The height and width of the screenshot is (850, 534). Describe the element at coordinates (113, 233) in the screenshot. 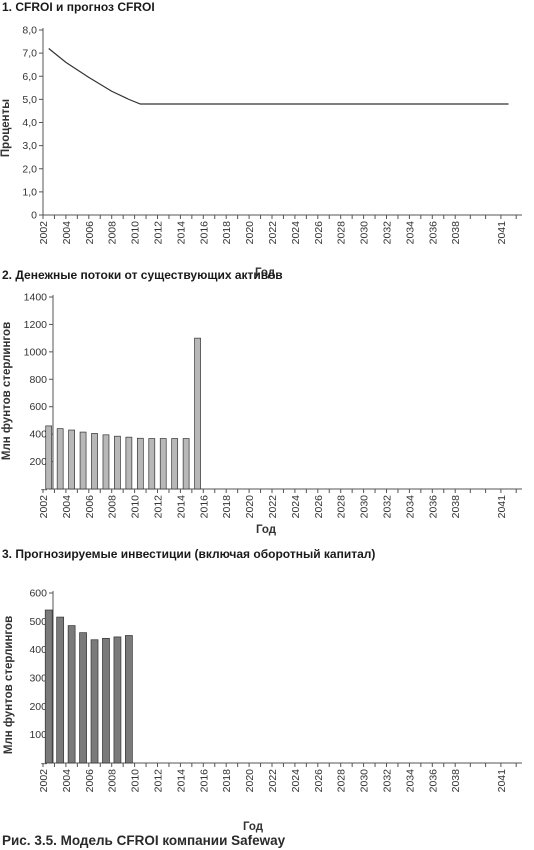

I see `chart1-x-tick-label: 2008` at that location.